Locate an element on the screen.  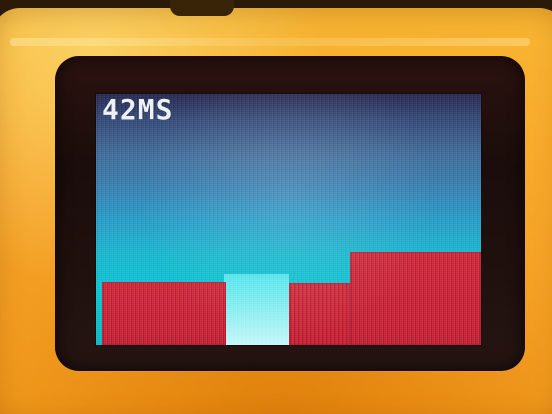
case-ridge is located at coordinates (270, 42).